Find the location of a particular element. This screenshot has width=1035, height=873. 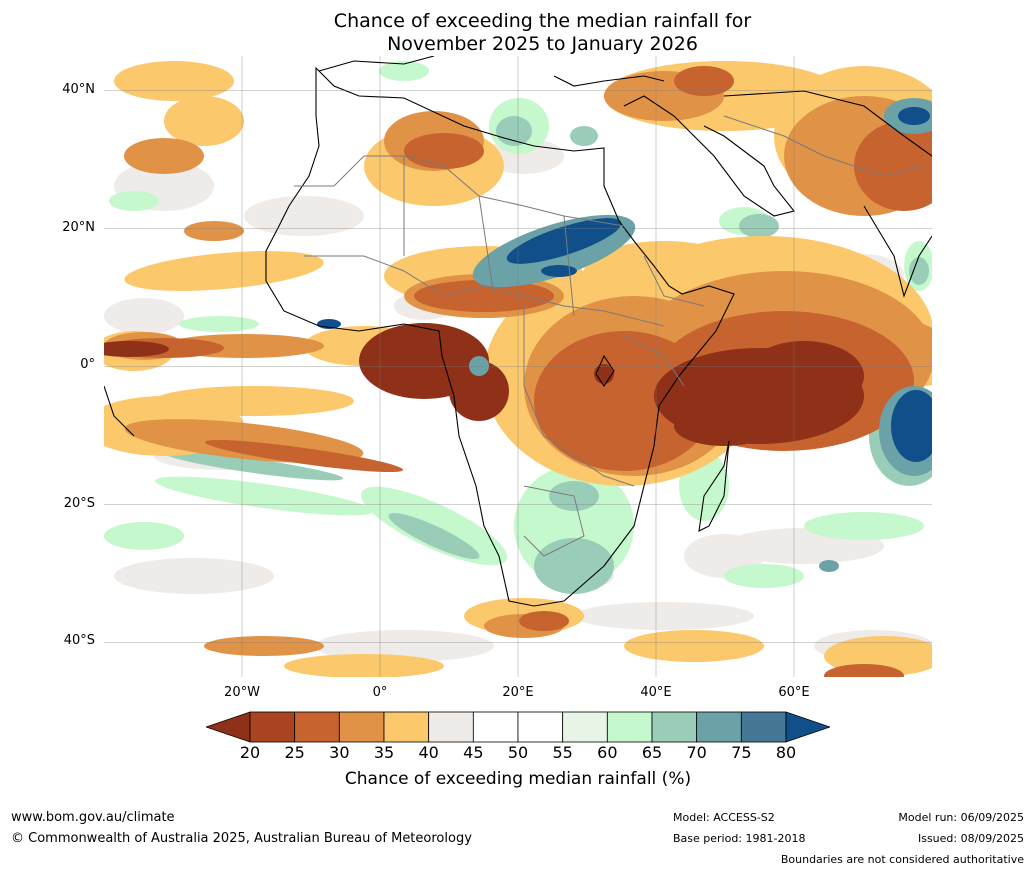

colorbar-tick-label: 35 is located at coordinates (384, 752).